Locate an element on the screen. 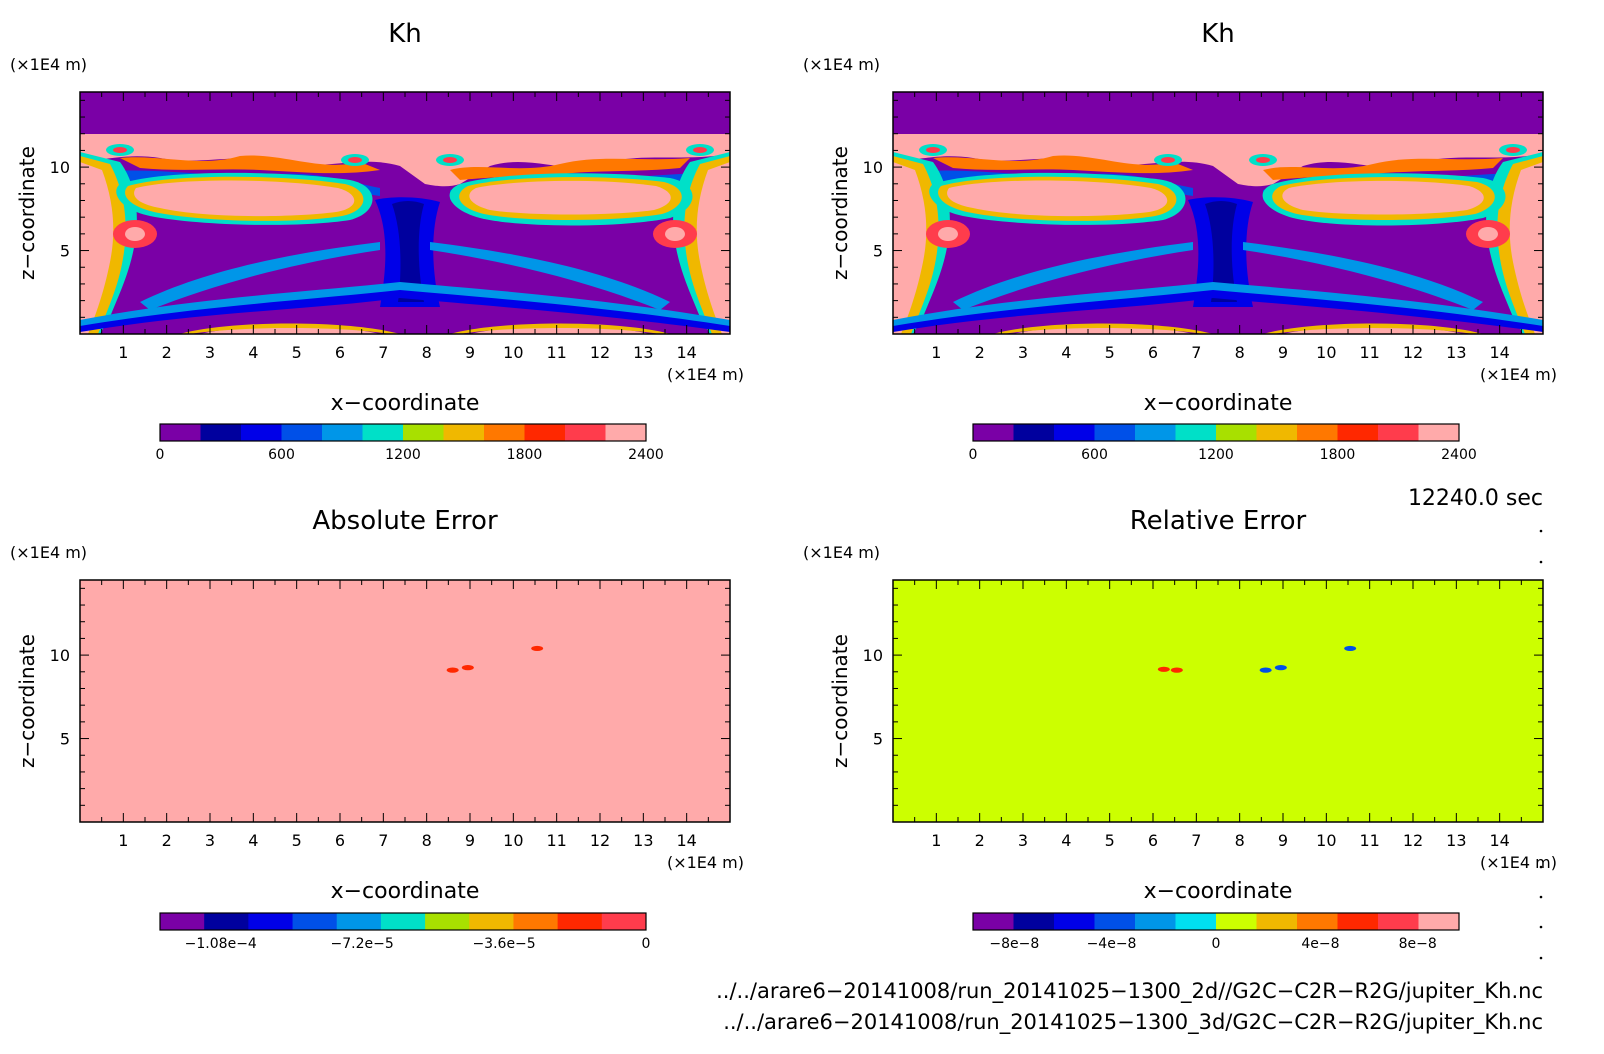 The width and height of the screenshot is (1604, 1054). kh-3d-ytick-label: 10 is located at coordinates (873, 167).